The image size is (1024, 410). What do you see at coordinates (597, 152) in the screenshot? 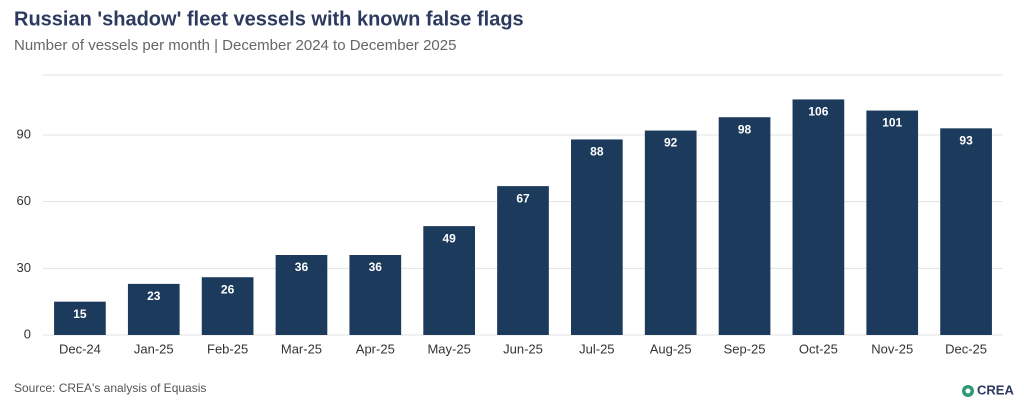
I see `data-label: 88` at bounding box center [597, 152].